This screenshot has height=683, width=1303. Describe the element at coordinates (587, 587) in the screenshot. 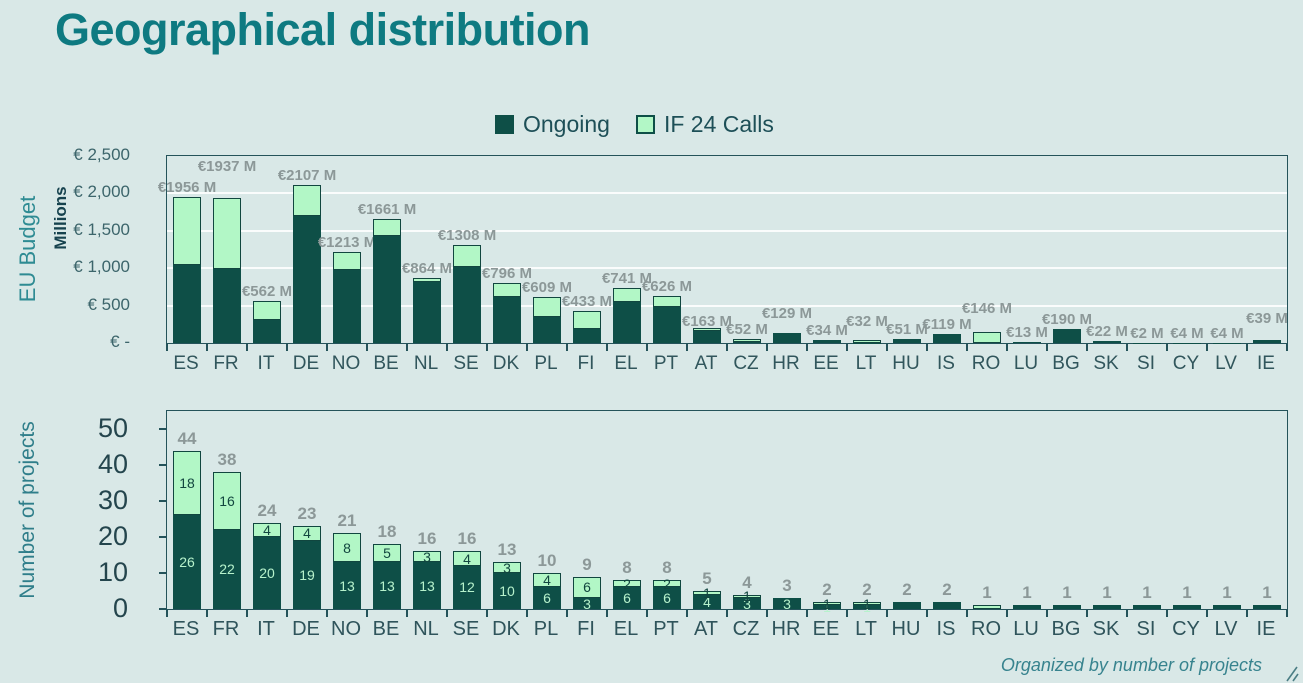

I see `FI-if24calls-bar: 6` at that location.